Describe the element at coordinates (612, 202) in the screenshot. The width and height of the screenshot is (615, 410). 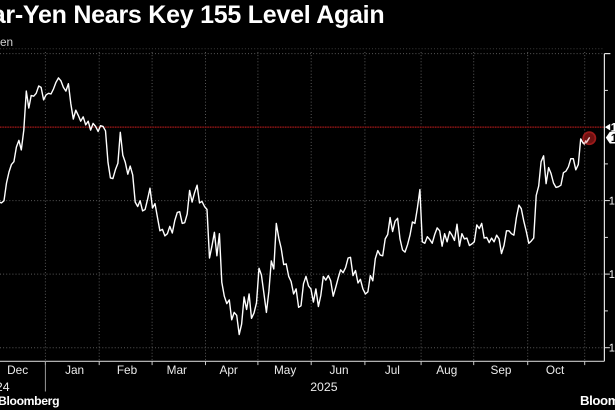
I see `svg-text: 150` at that location.